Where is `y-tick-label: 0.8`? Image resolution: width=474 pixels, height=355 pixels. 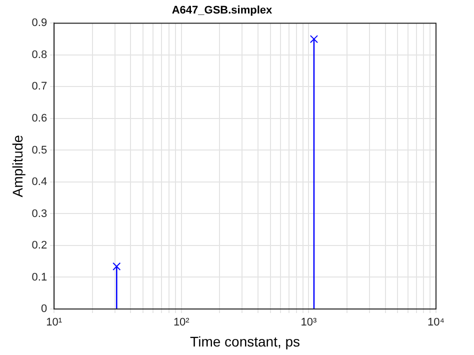 y-tick-label: 0.8 is located at coordinates (40, 54).